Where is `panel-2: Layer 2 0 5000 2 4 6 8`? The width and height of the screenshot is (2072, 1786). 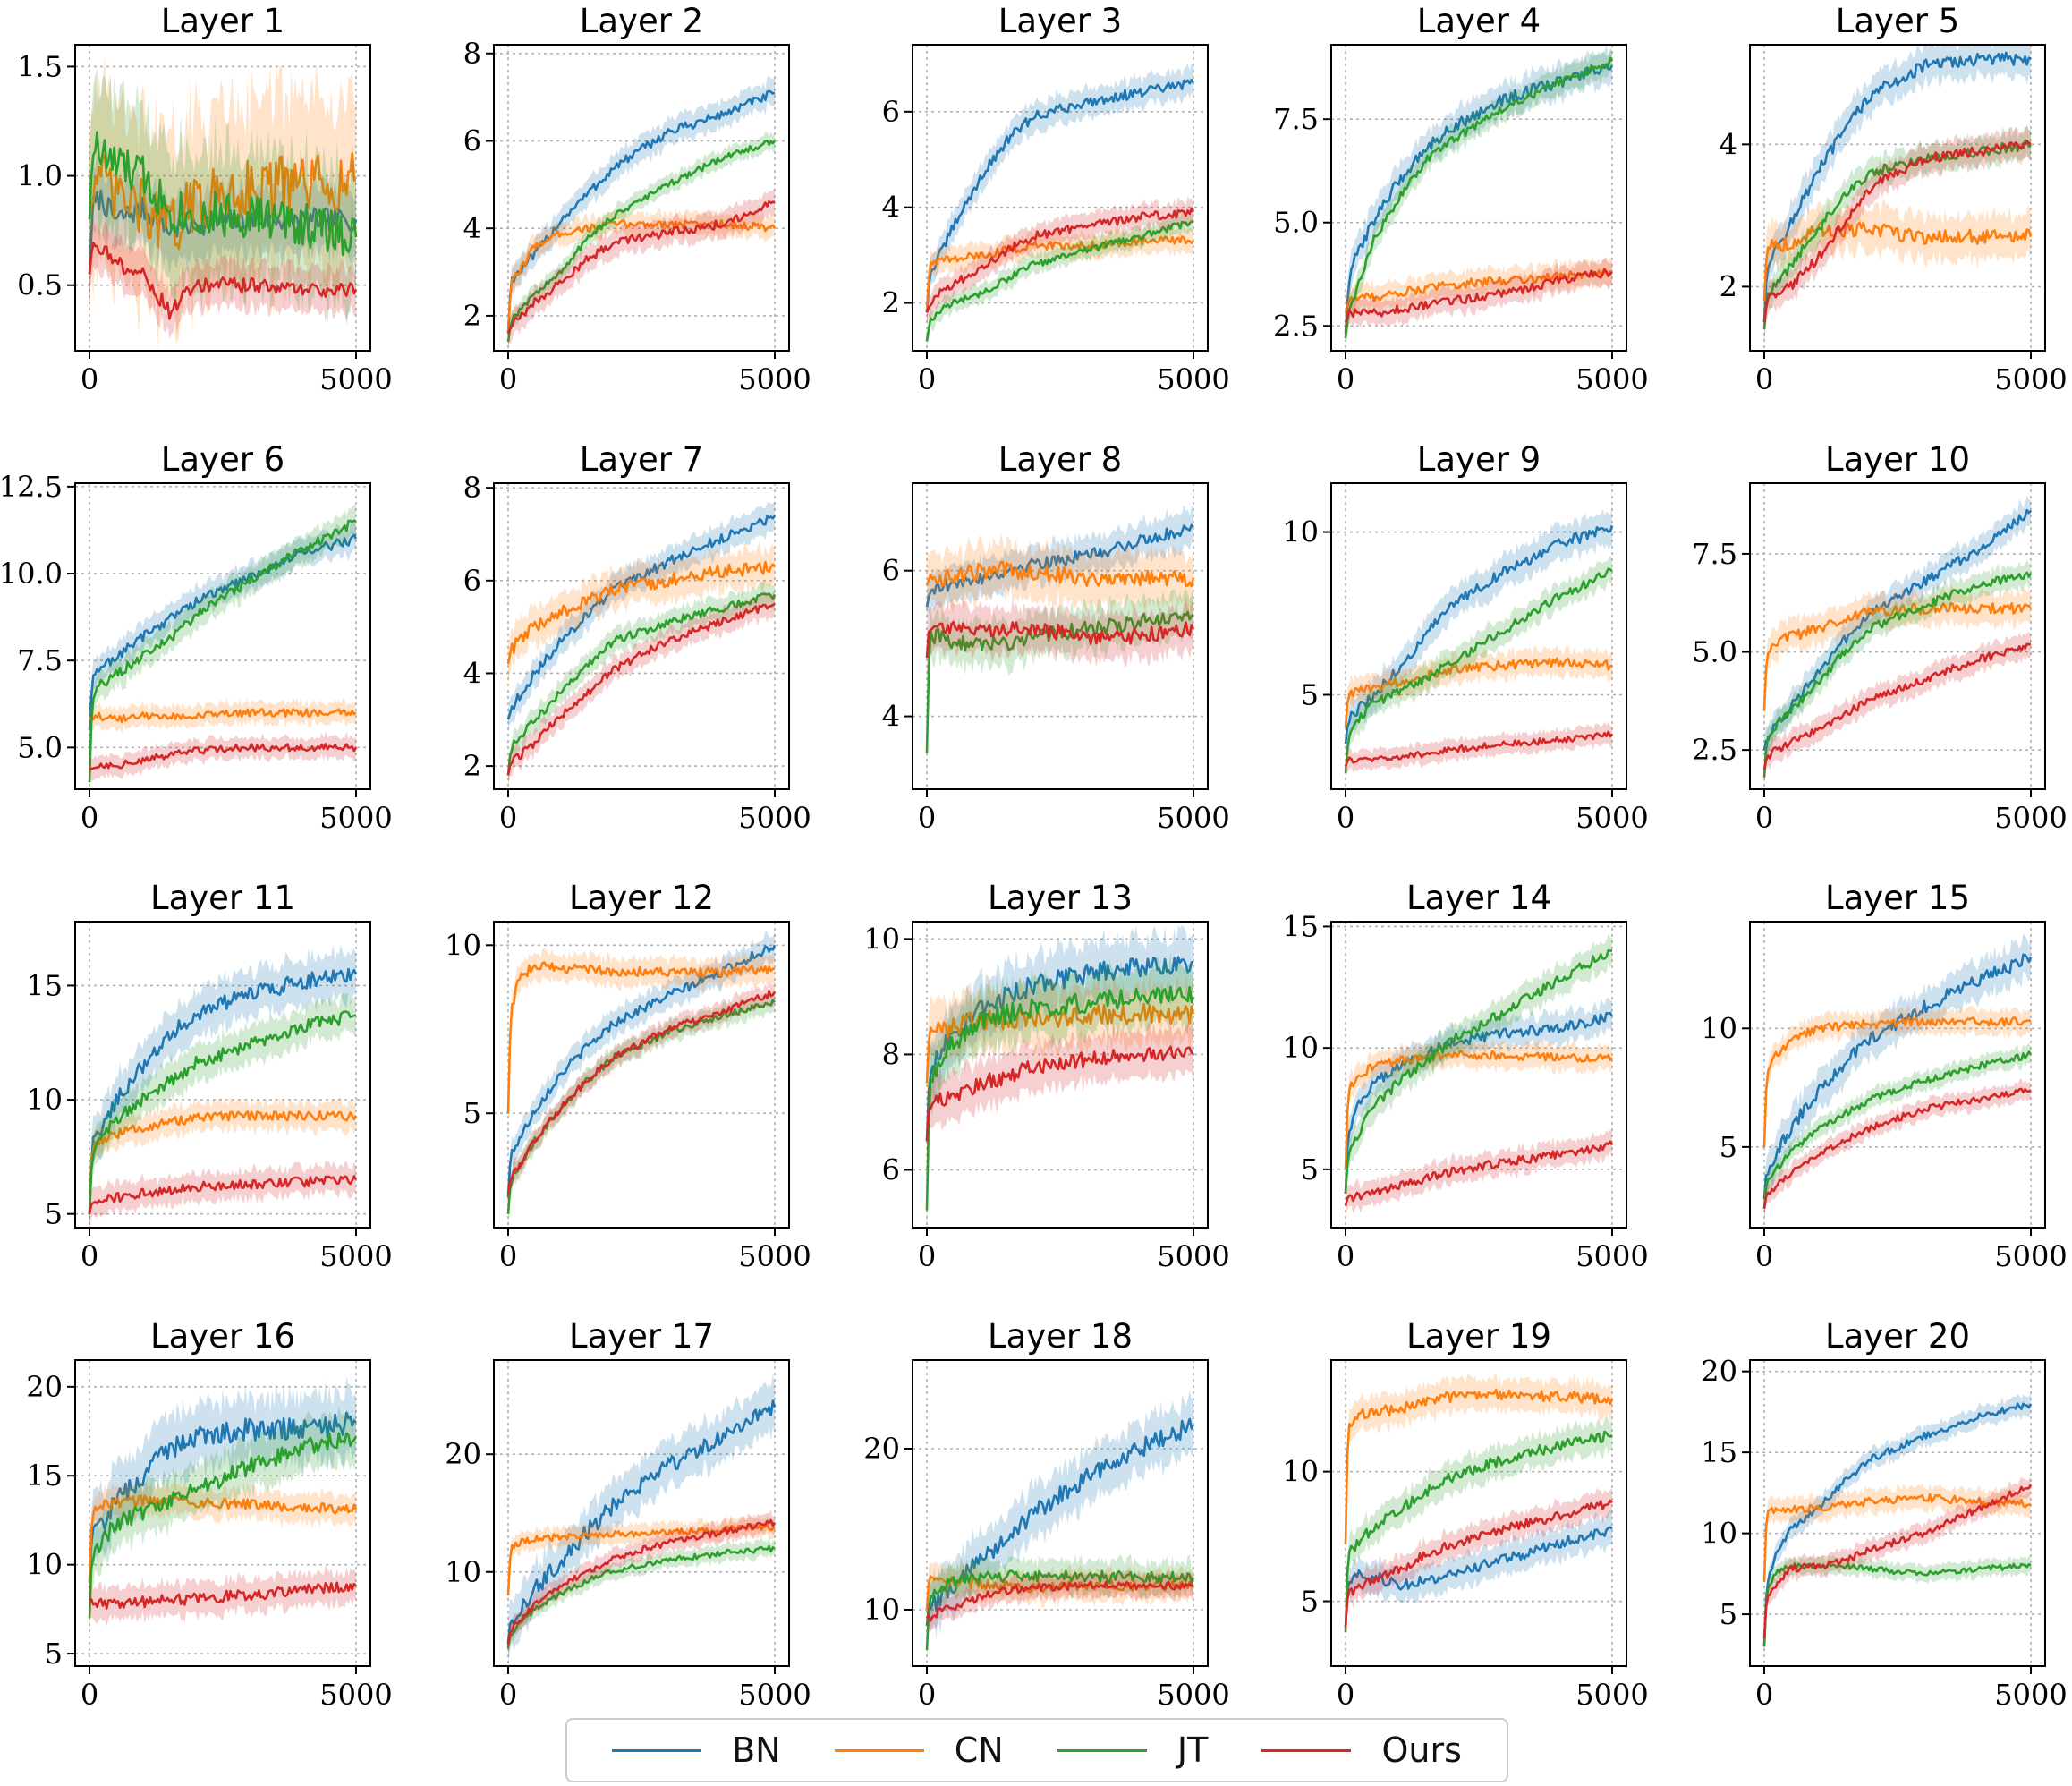 panel-2: Layer 2 0 5000 2 4 6 8 is located at coordinates (637, 199).